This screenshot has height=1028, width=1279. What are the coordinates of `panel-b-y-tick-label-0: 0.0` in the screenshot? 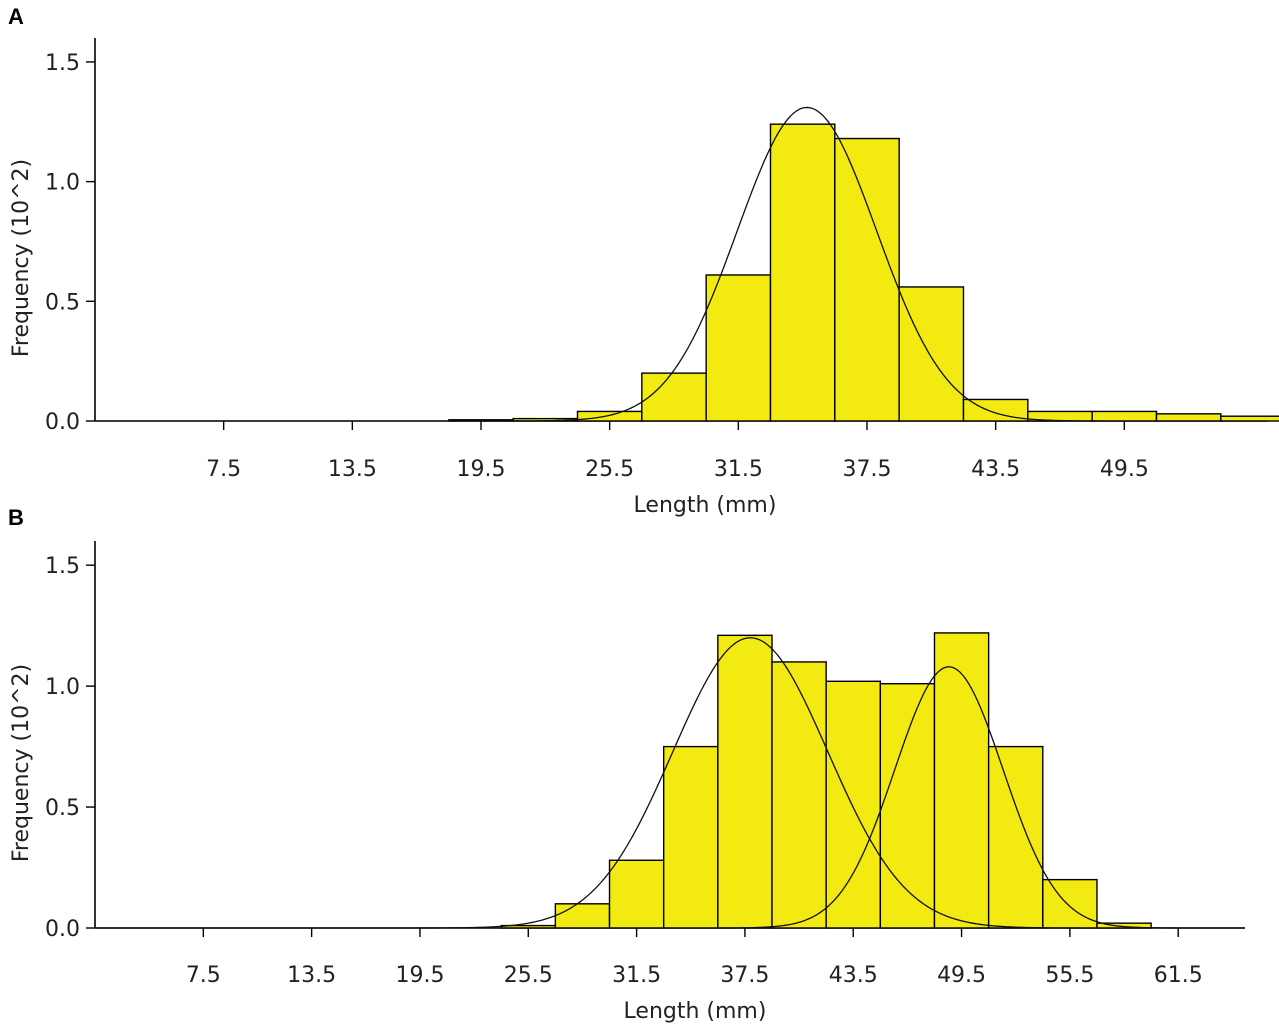 It's located at (62, 929).